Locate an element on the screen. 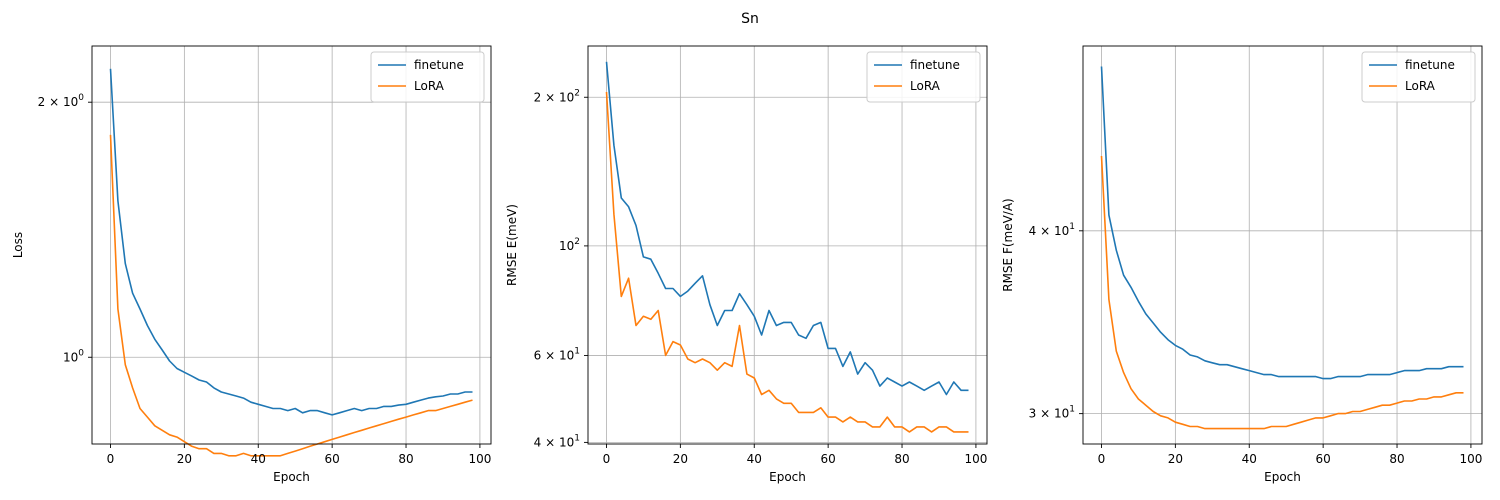  y-tick-label-base: 6 × 10 is located at coordinates (554, 355).